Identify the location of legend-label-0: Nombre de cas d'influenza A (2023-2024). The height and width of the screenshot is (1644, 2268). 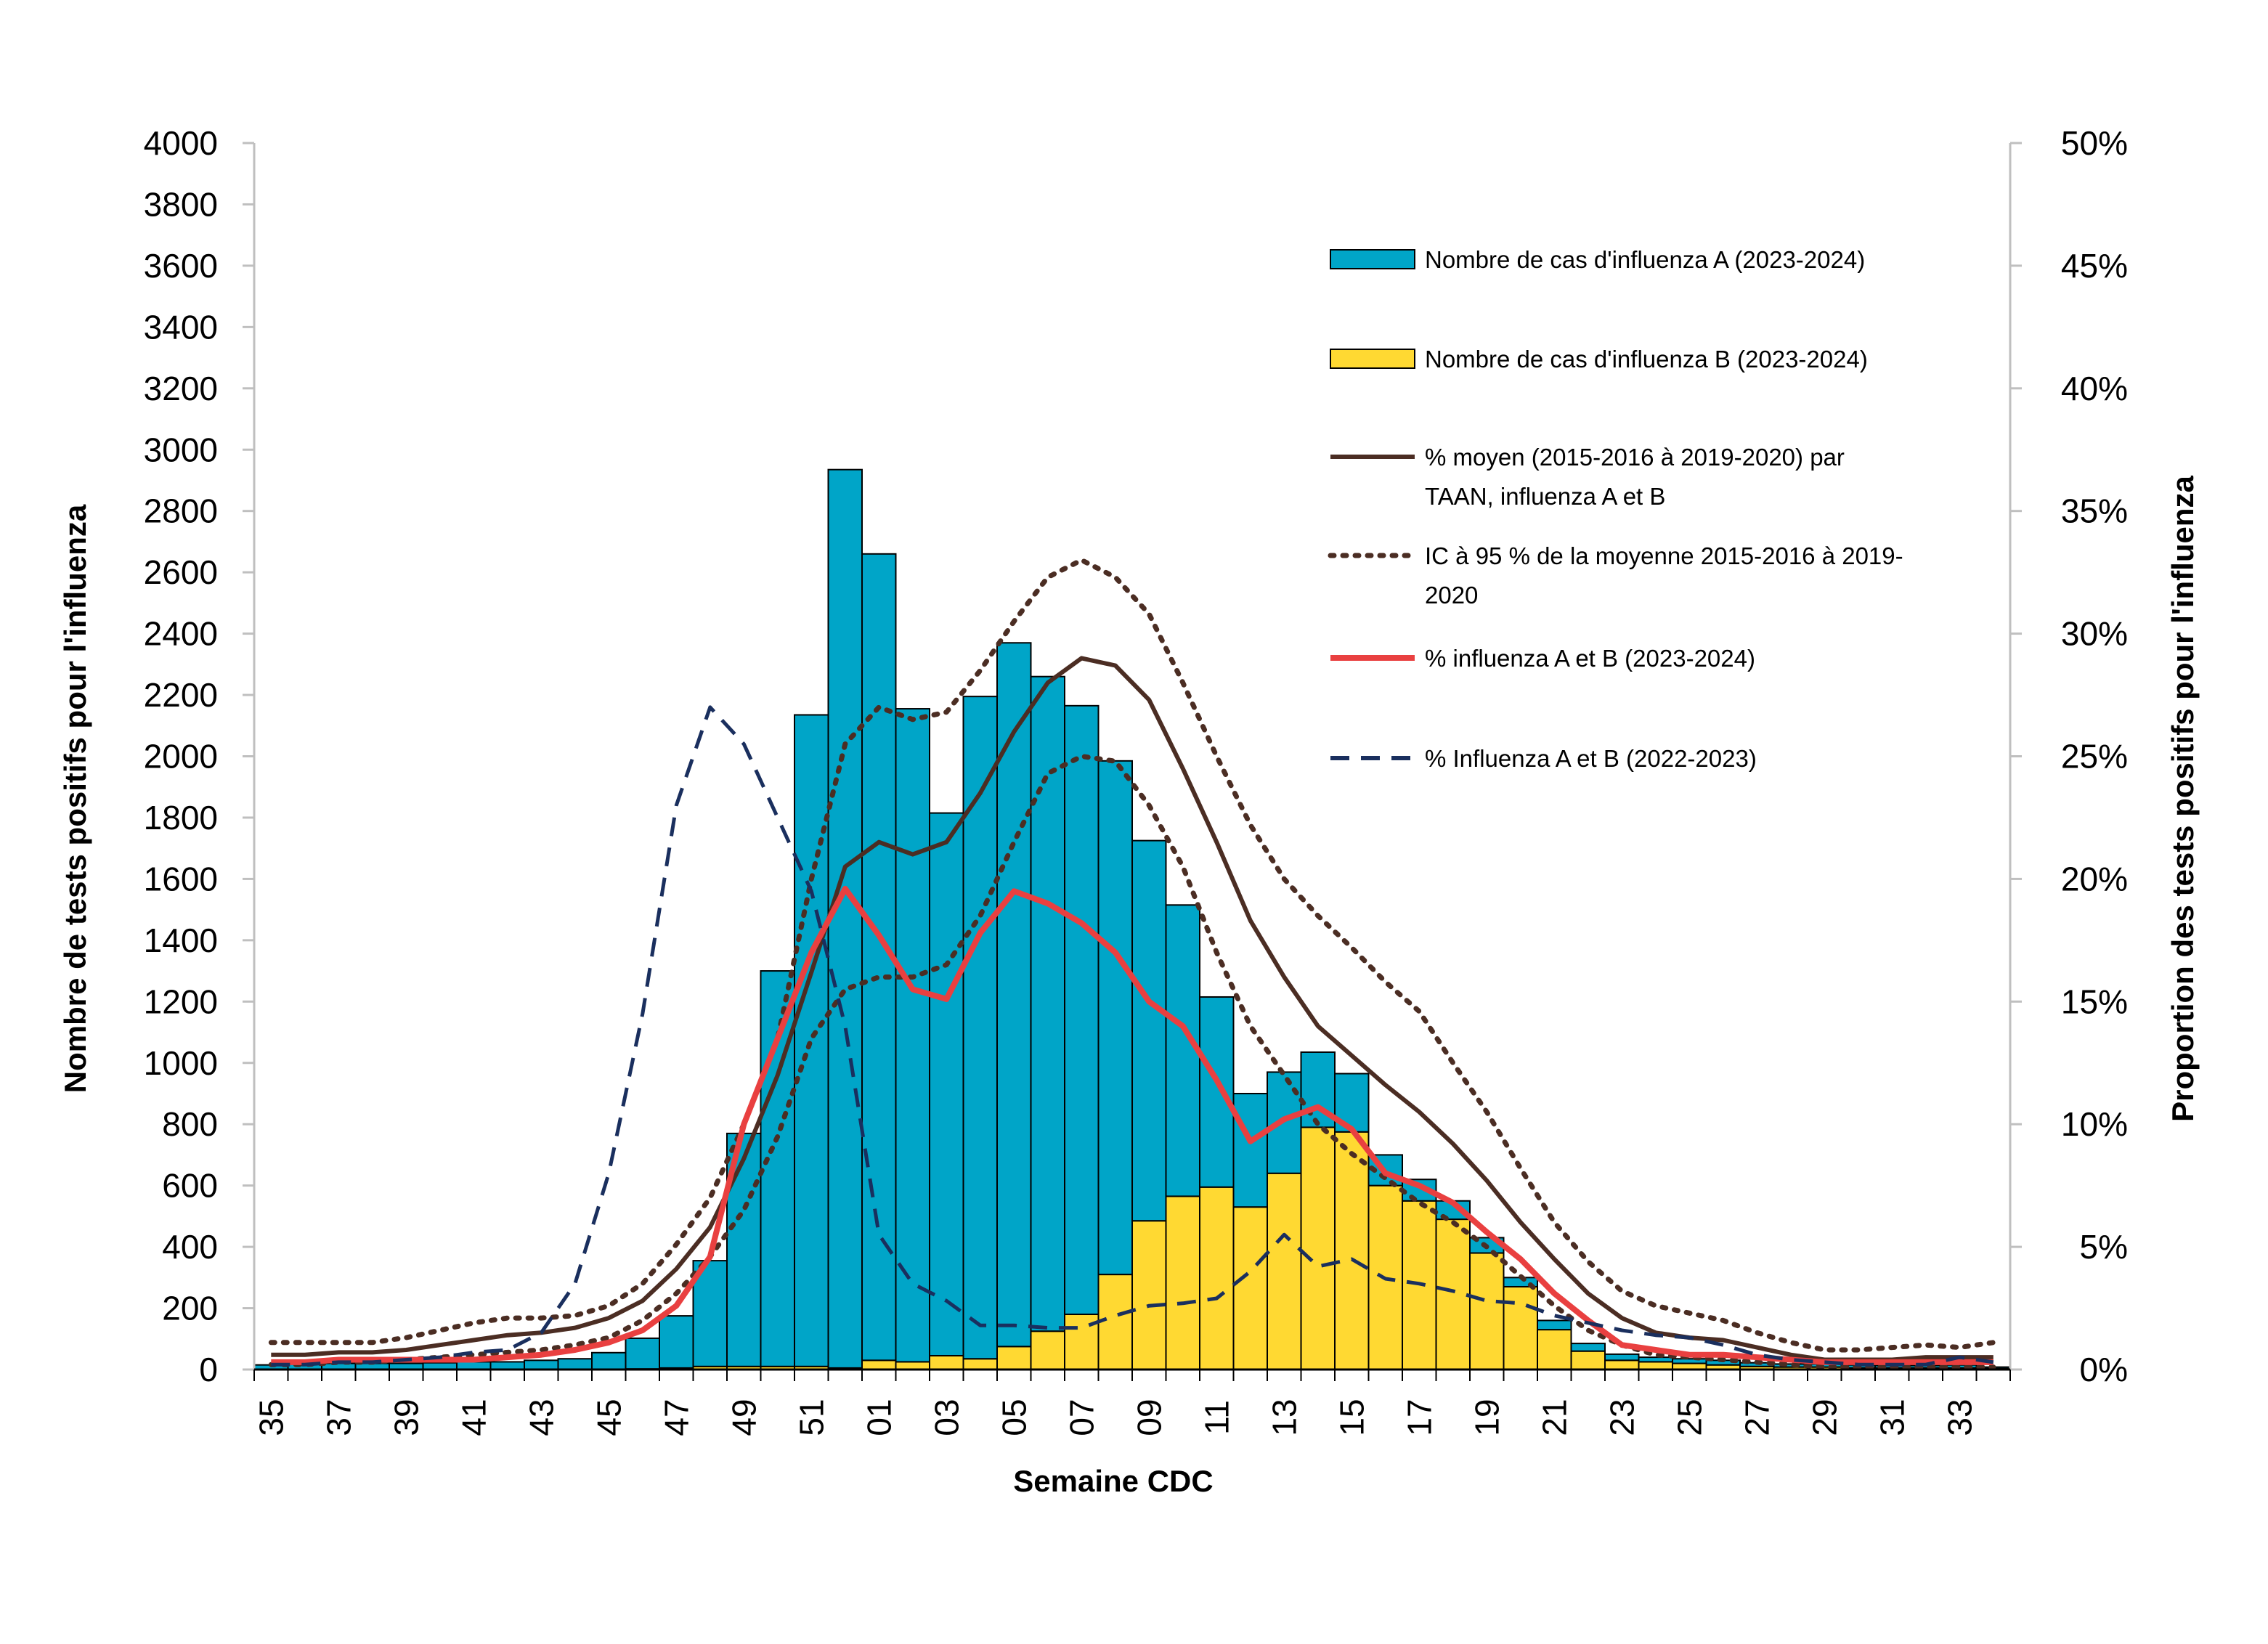
(1645, 260).